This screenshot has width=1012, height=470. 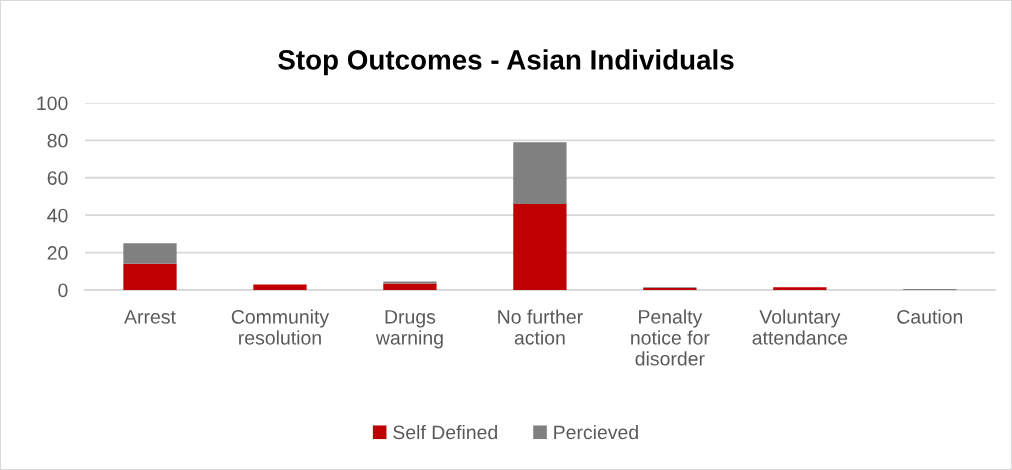 What do you see at coordinates (57, 215) in the screenshot?
I see `y-tick-label: 40` at bounding box center [57, 215].